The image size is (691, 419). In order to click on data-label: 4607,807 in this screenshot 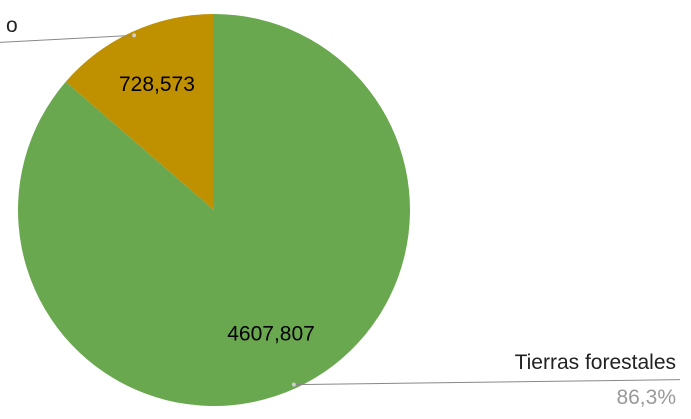, I will do `click(271, 333)`.